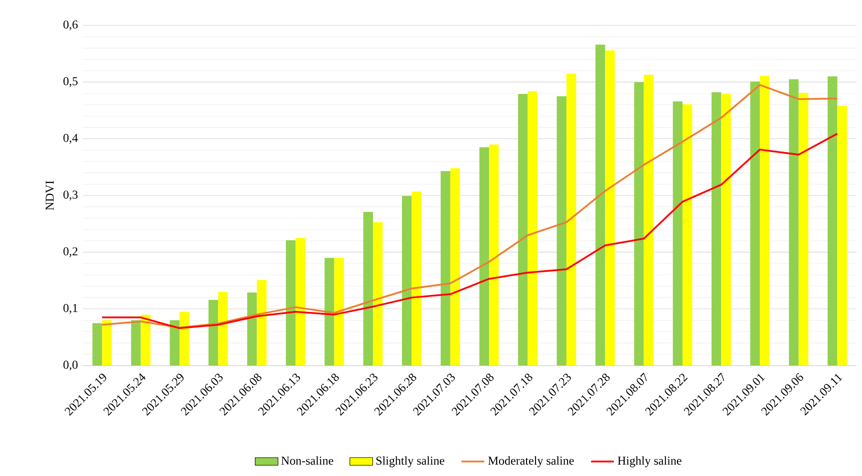 The width and height of the screenshot is (862, 476). Describe the element at coordinates (410, 462) in the screenshot. I see `legend-label: Slightly saline` at that location.